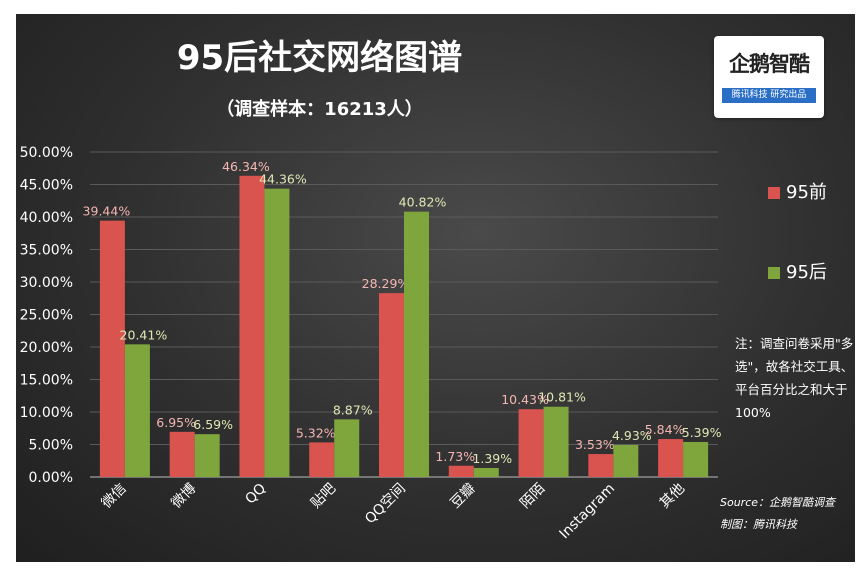  Describe the element at coordinates (758, 524) in the screenshot. I see `credit-line: 制图：腾讯科技` at that location.